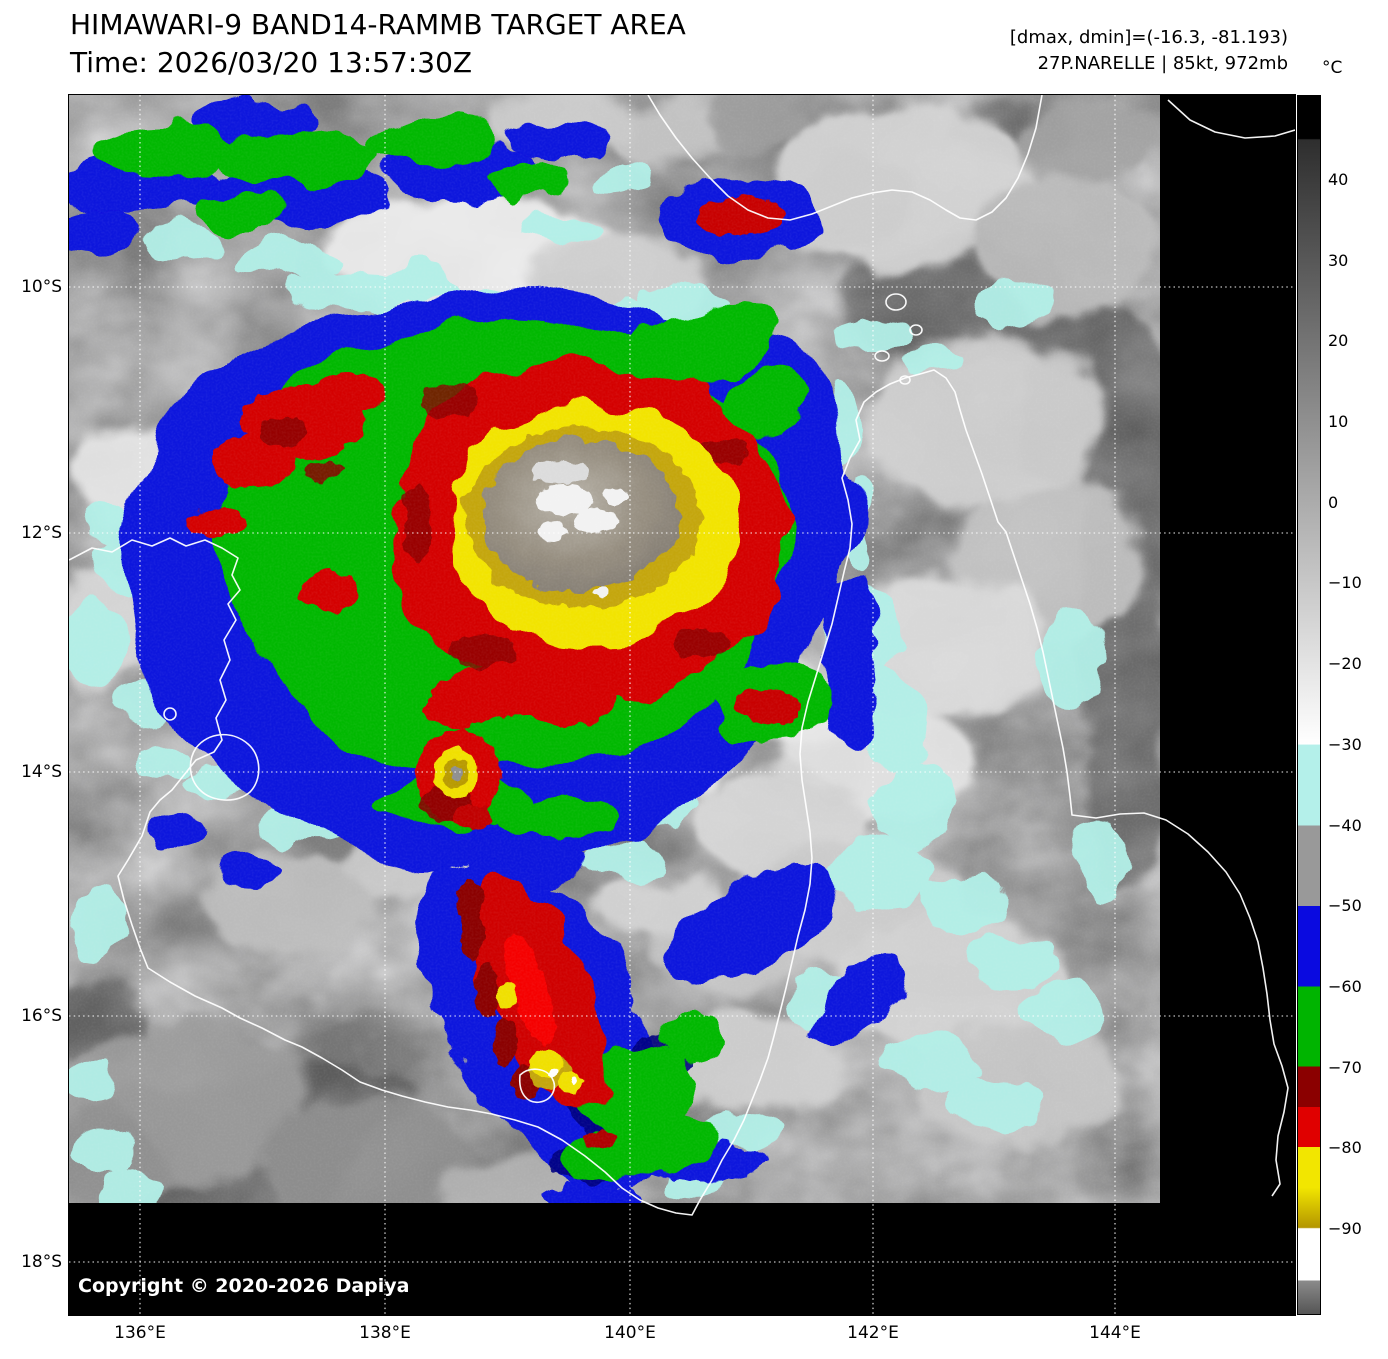 This screenshot has height=1359, width=1388. What do you see at coordinates (1162, 63) in the screenshot?
I see `storm-info: 27P.NARELLE | 85kt, 972mb` at bounding box center [1162, 63].